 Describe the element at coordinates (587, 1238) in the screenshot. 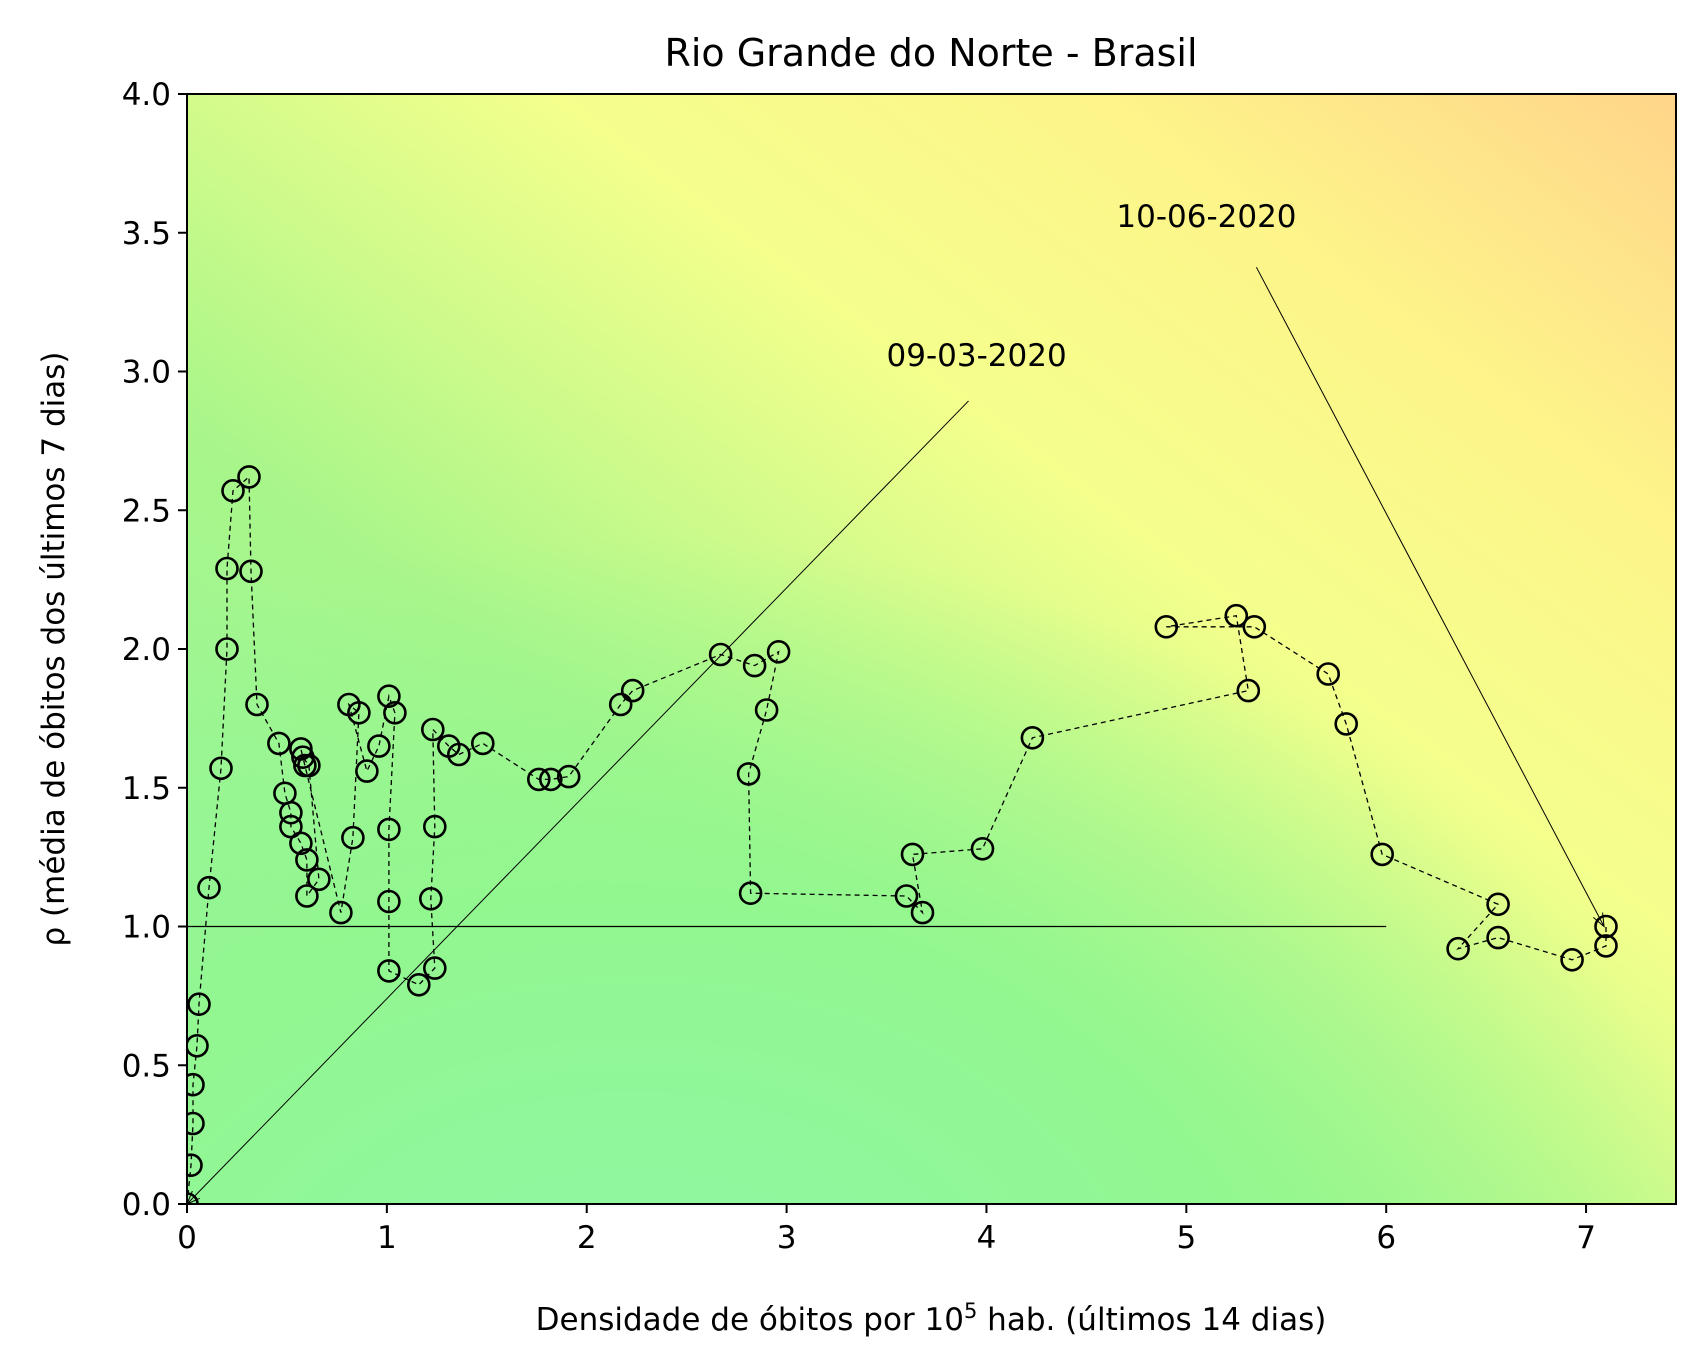

I see `x-tick-label: 2` at that location.